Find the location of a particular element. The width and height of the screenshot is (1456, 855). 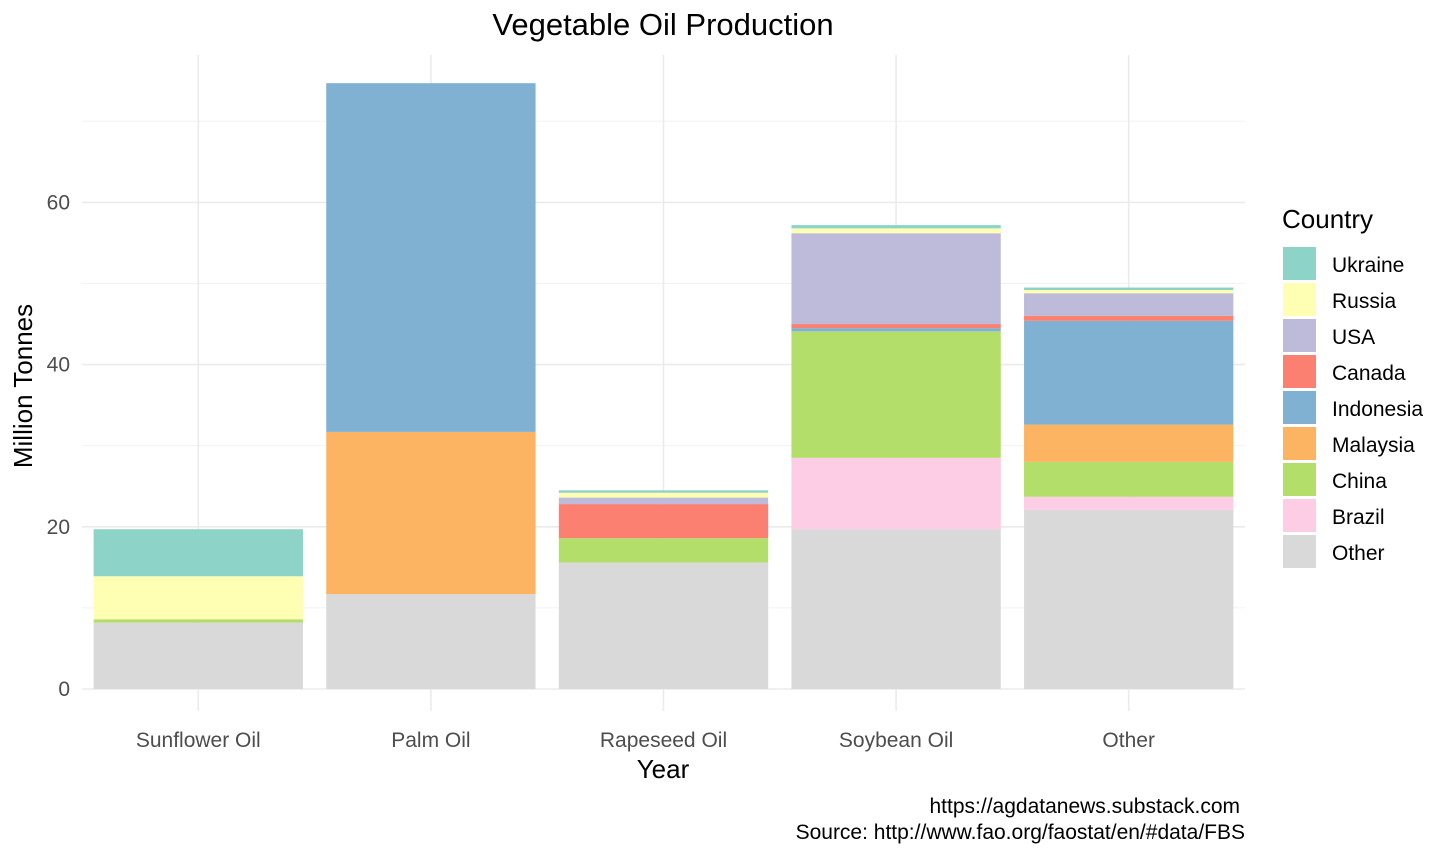

legend-key-malaysia is located at coordinates (1299, 443).